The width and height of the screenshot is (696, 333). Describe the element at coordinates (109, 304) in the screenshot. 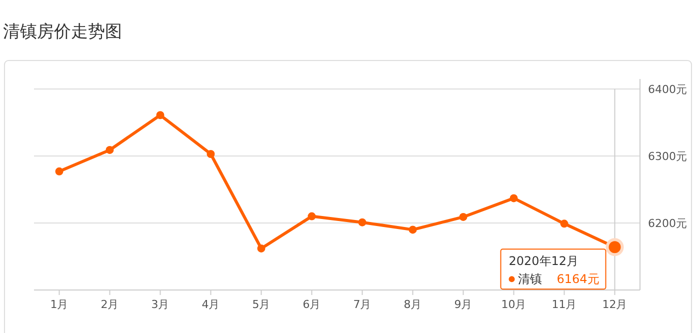

I see `x-tick-label: 2月` at that location.